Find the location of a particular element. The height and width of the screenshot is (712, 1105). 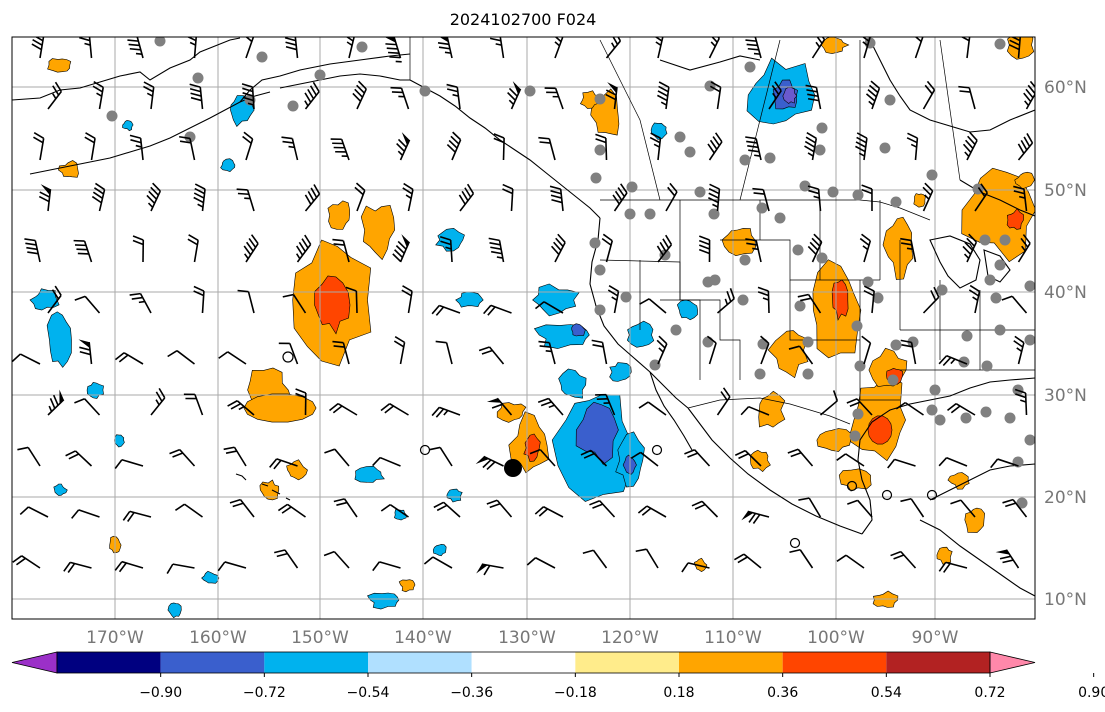

colorbar-tick-label: 0.36 is located at coordinates (782, 693).